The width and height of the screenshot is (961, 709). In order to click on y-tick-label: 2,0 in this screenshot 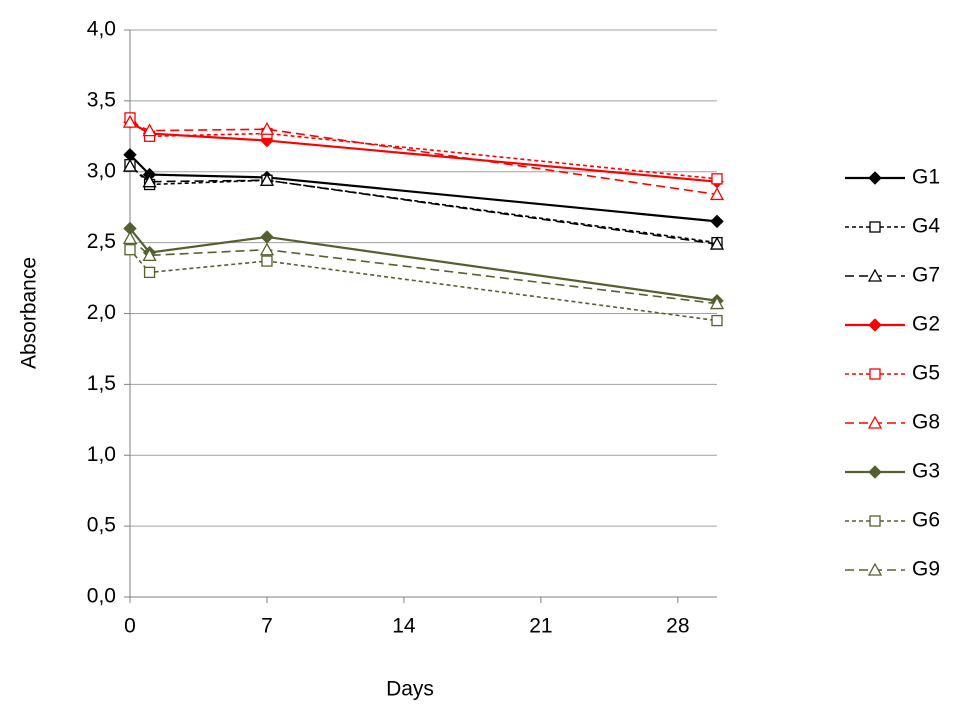, I will do `click(101, 312)`.